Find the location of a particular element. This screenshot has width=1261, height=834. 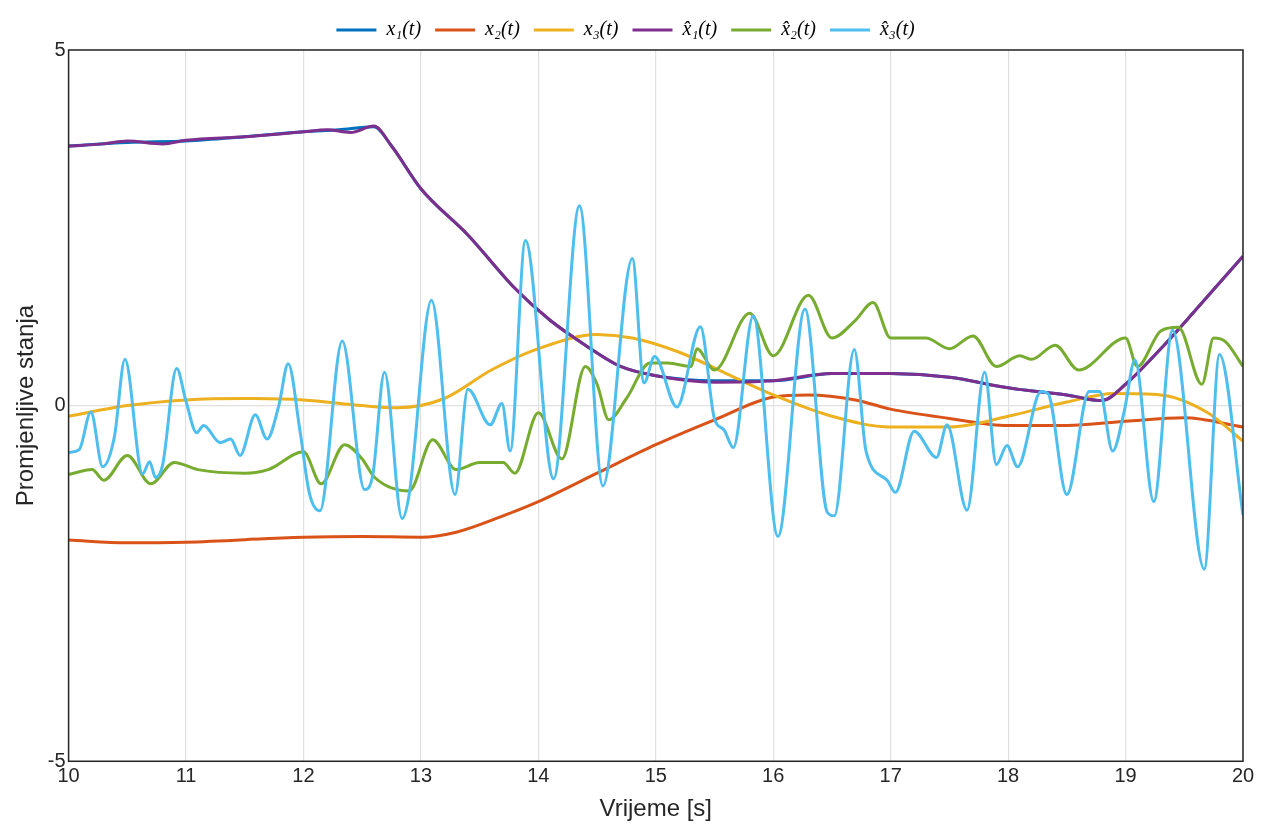

x-tick-label: 11 is located at coordinates (186, 774).